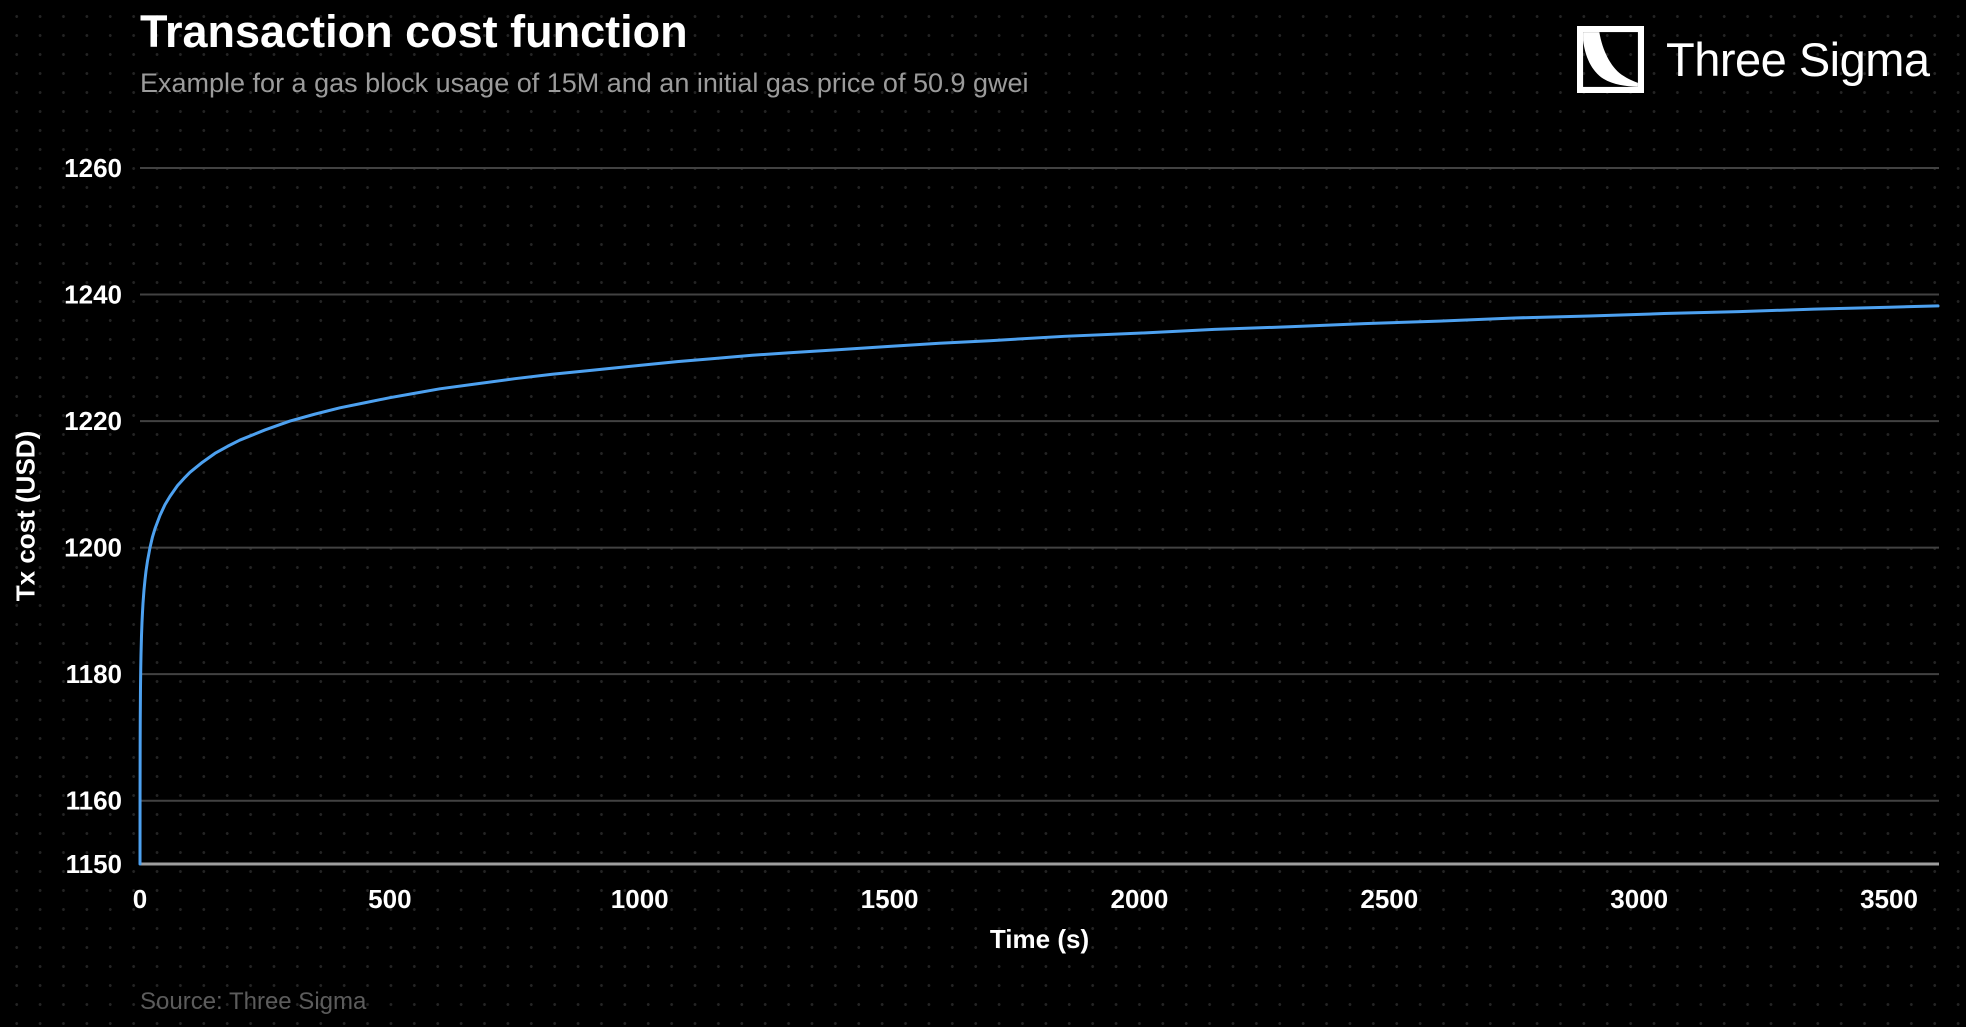  I want to click on y-tick-label: 1150, so click(94, 864).